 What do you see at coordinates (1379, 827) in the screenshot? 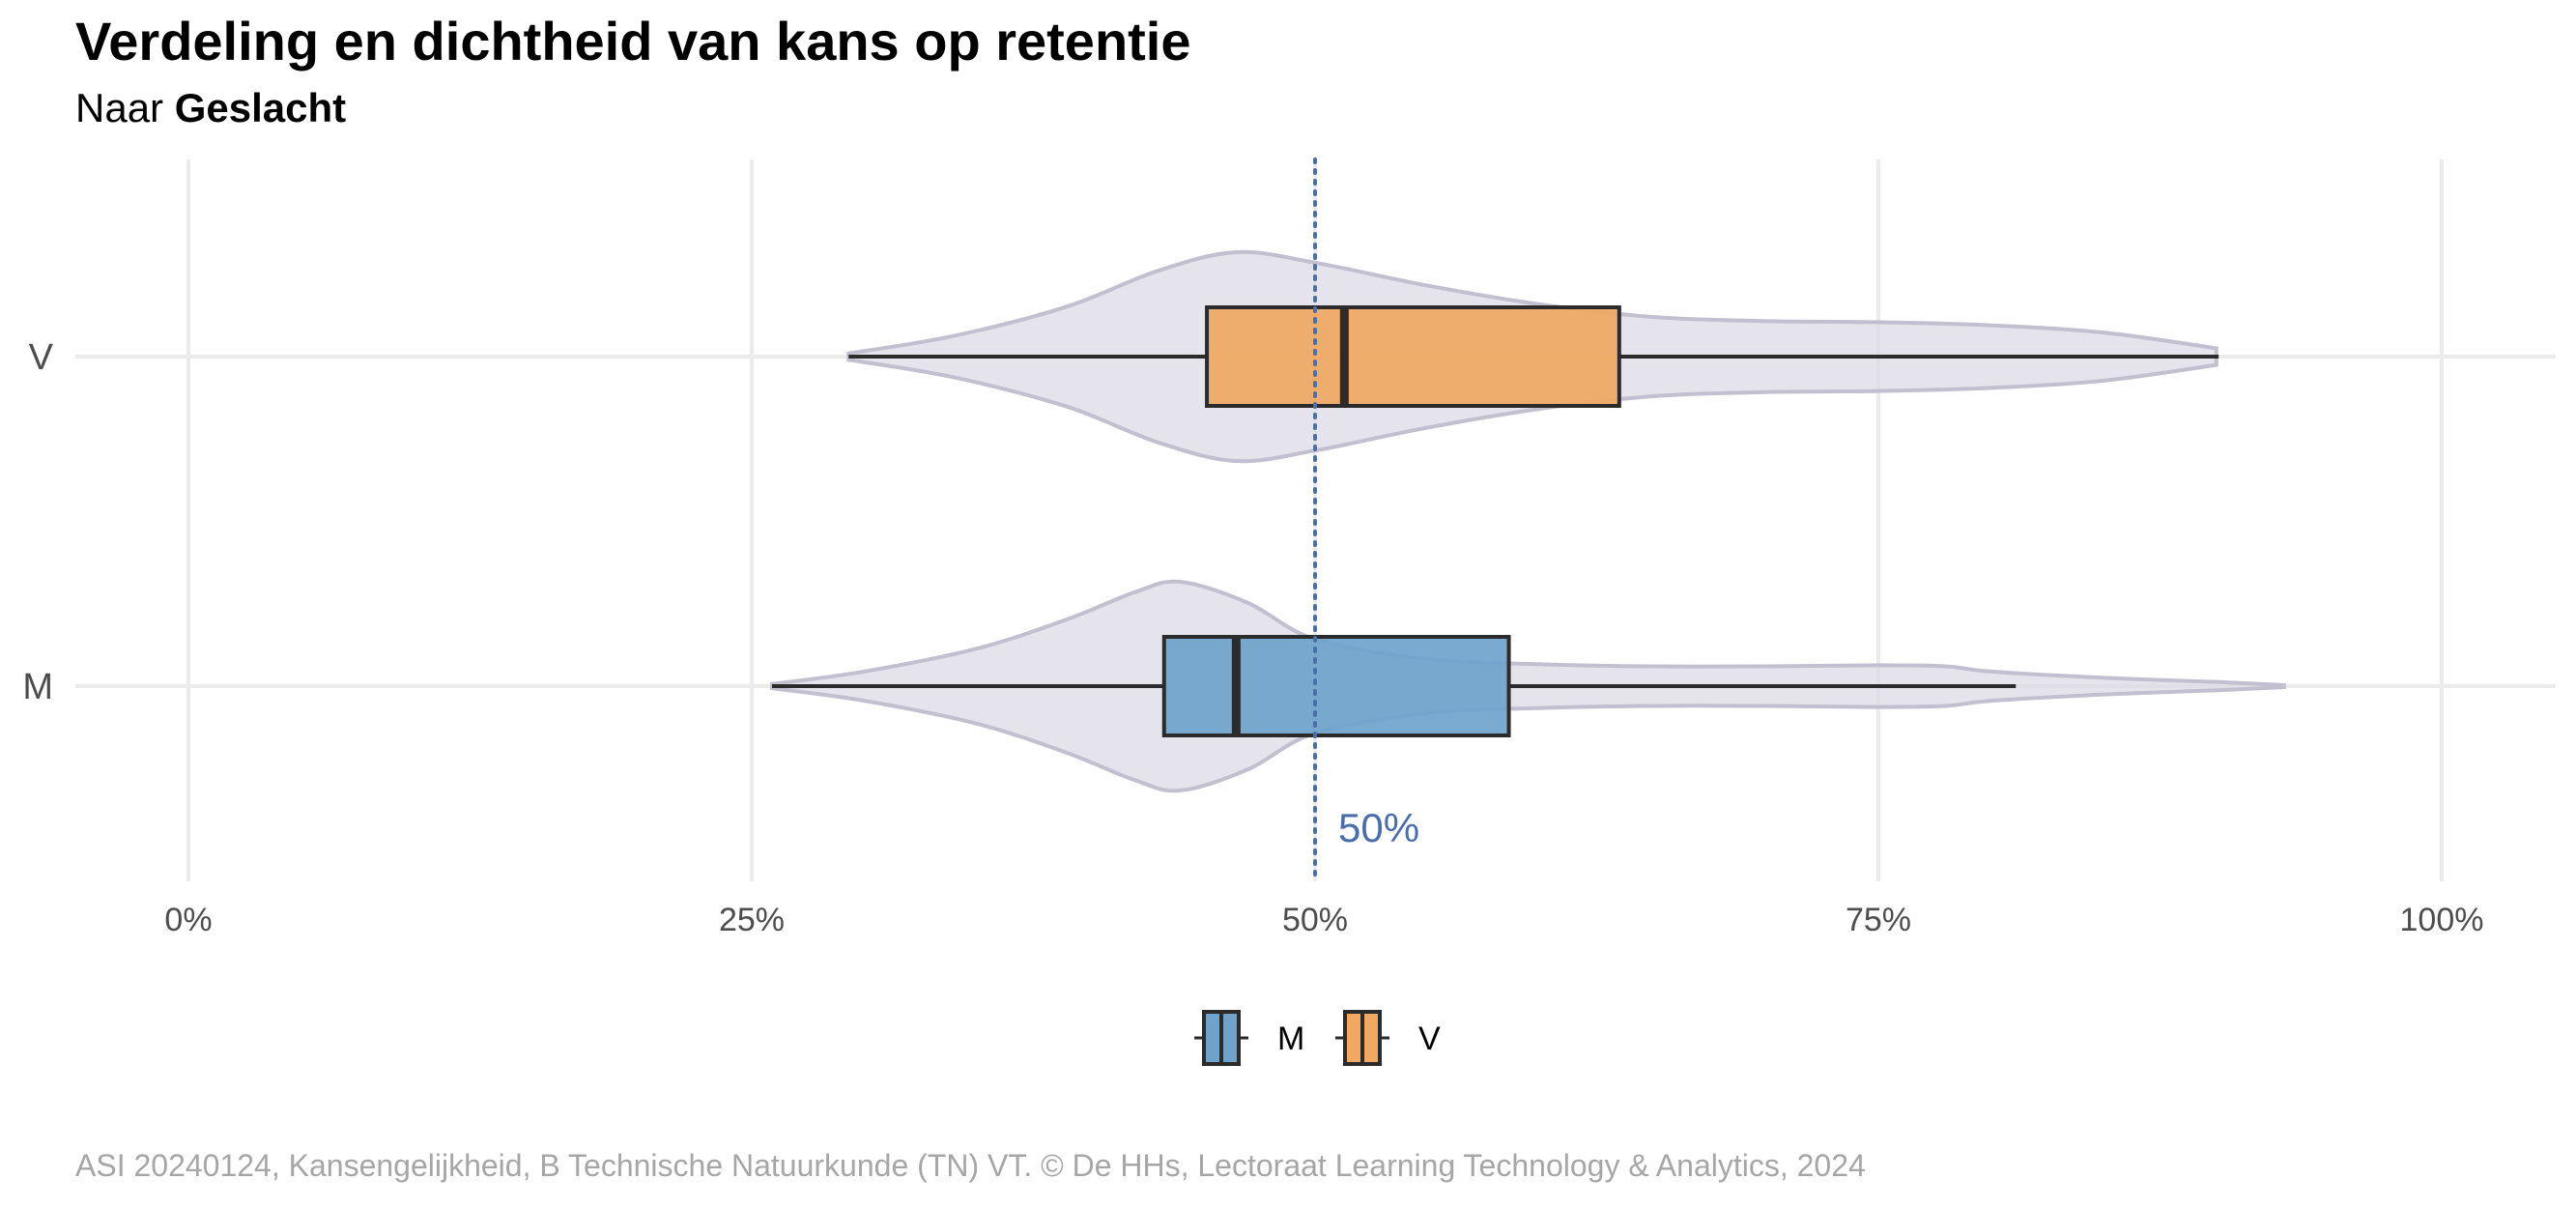
I see `reference-line-label: 50%` at bounding box center [1379, 827].